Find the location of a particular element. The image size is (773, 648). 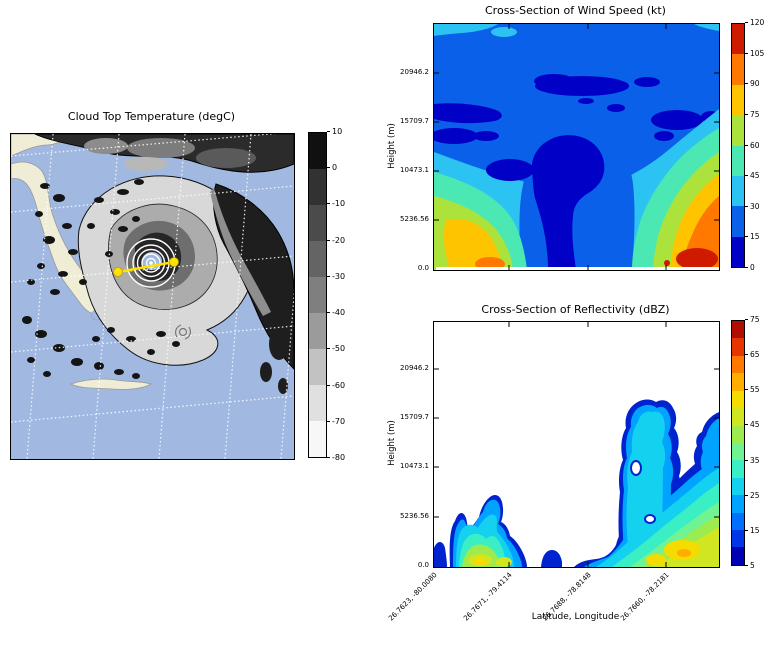

refl-xlabel: Latitude, Longitude is located at coordinates (575, 617).